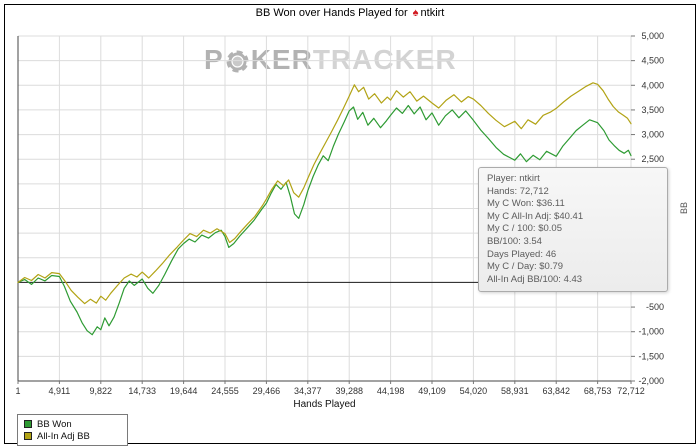 Image resolution: width=700 pixels, height=448 pixels. Describe the element at coordinates (324, 404) in the screenshot. I see `x-axis-title: Hands Played` at that location.